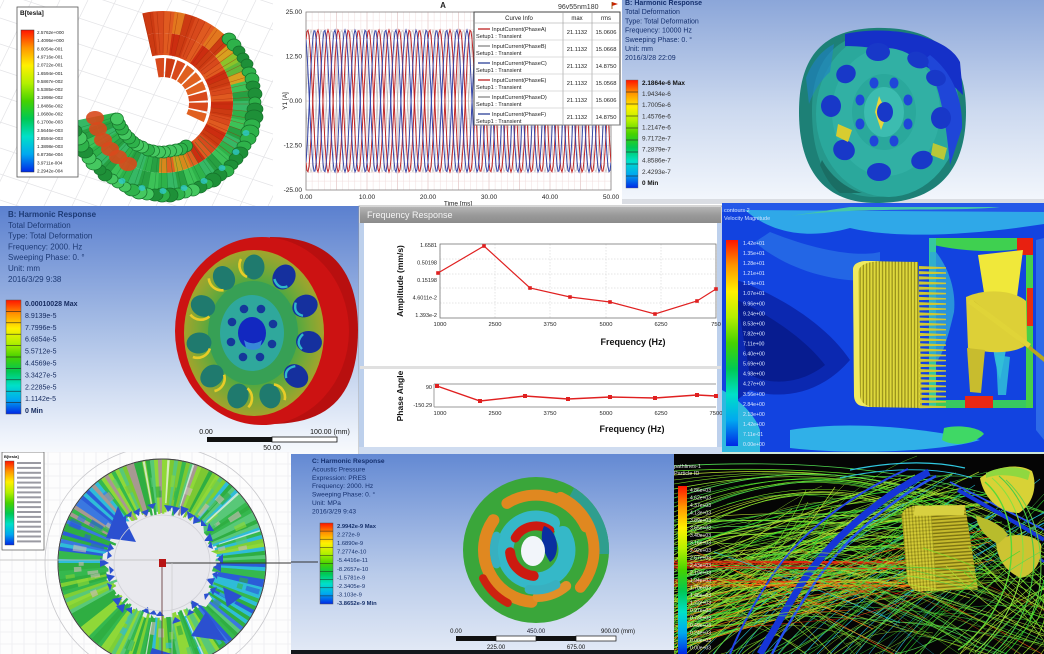  I want to click on svg-text: Phase Angle, so click(400, 395).